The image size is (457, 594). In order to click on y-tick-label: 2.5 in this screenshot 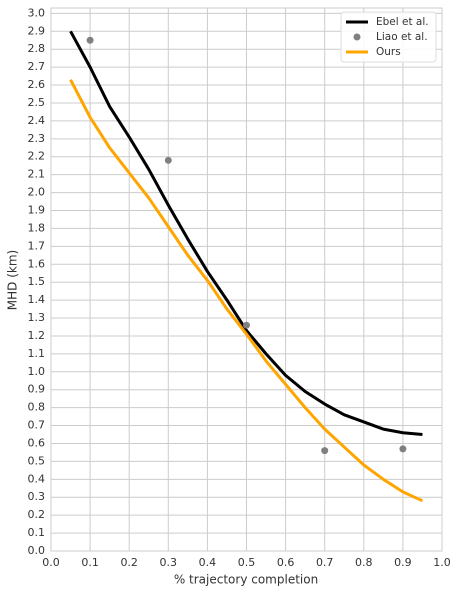, I will do `click(37, 102)`.